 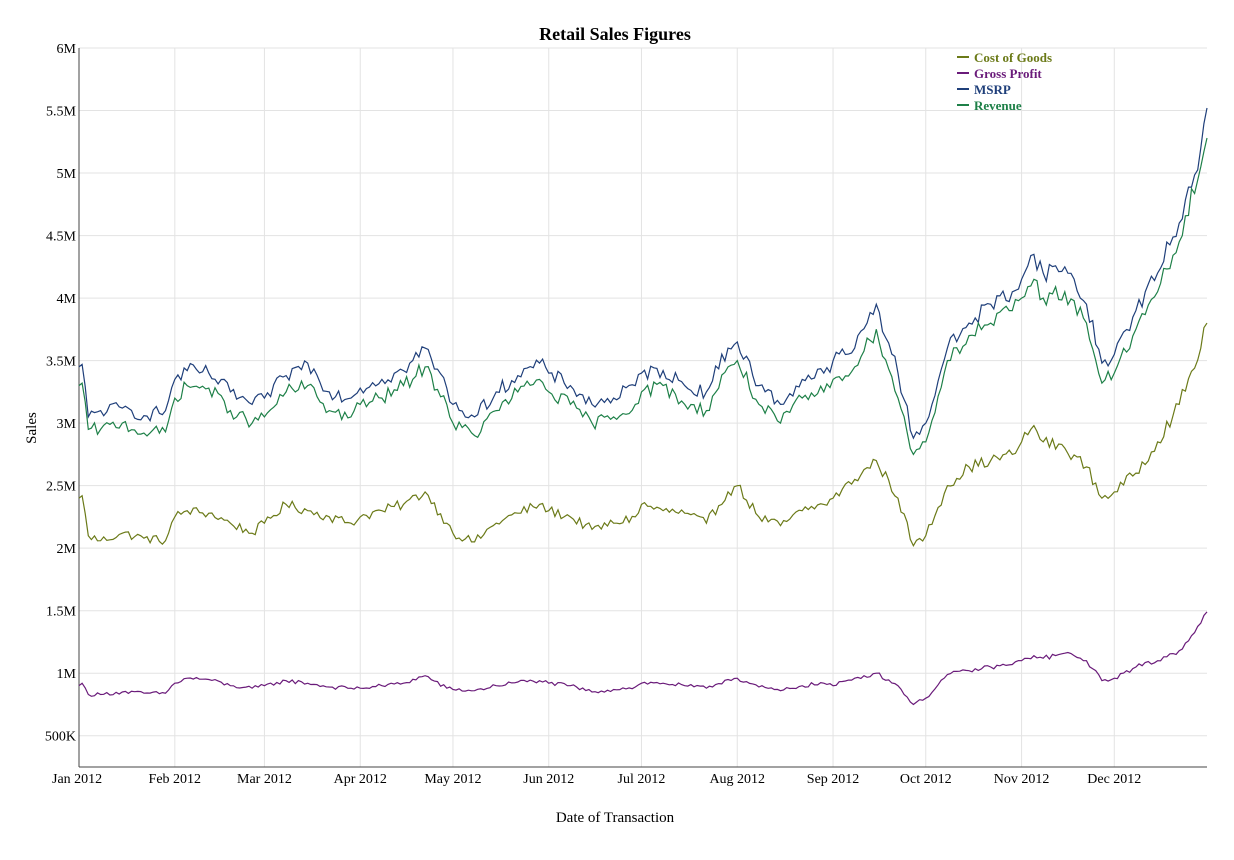 I want to click on legend-item-revenue: Revenue, so click(x=998, y=105).